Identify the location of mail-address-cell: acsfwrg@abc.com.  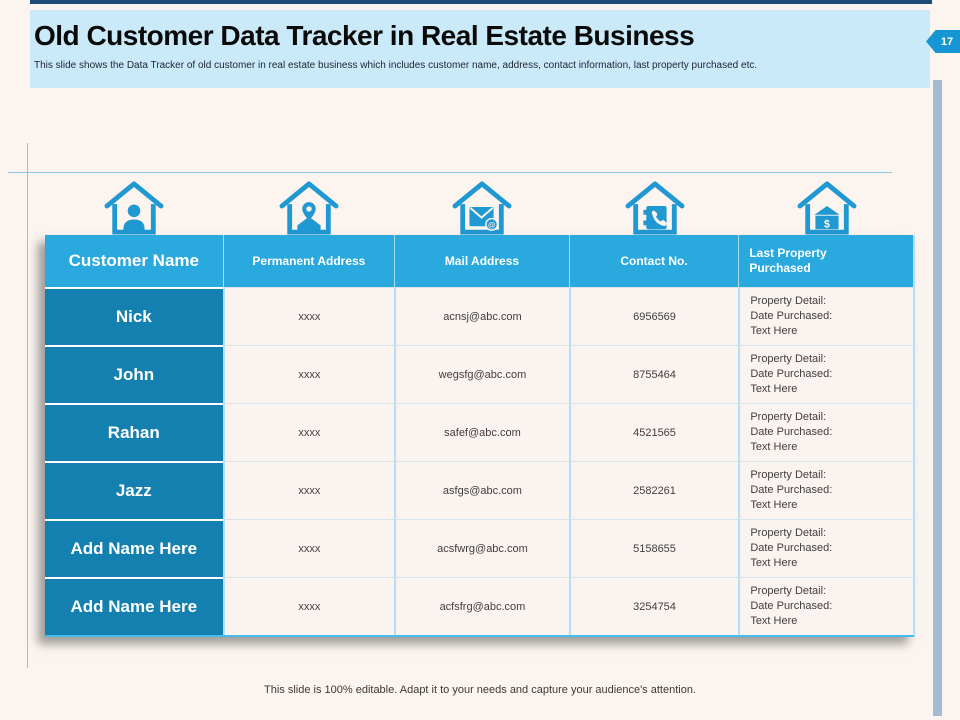
(481, 548).